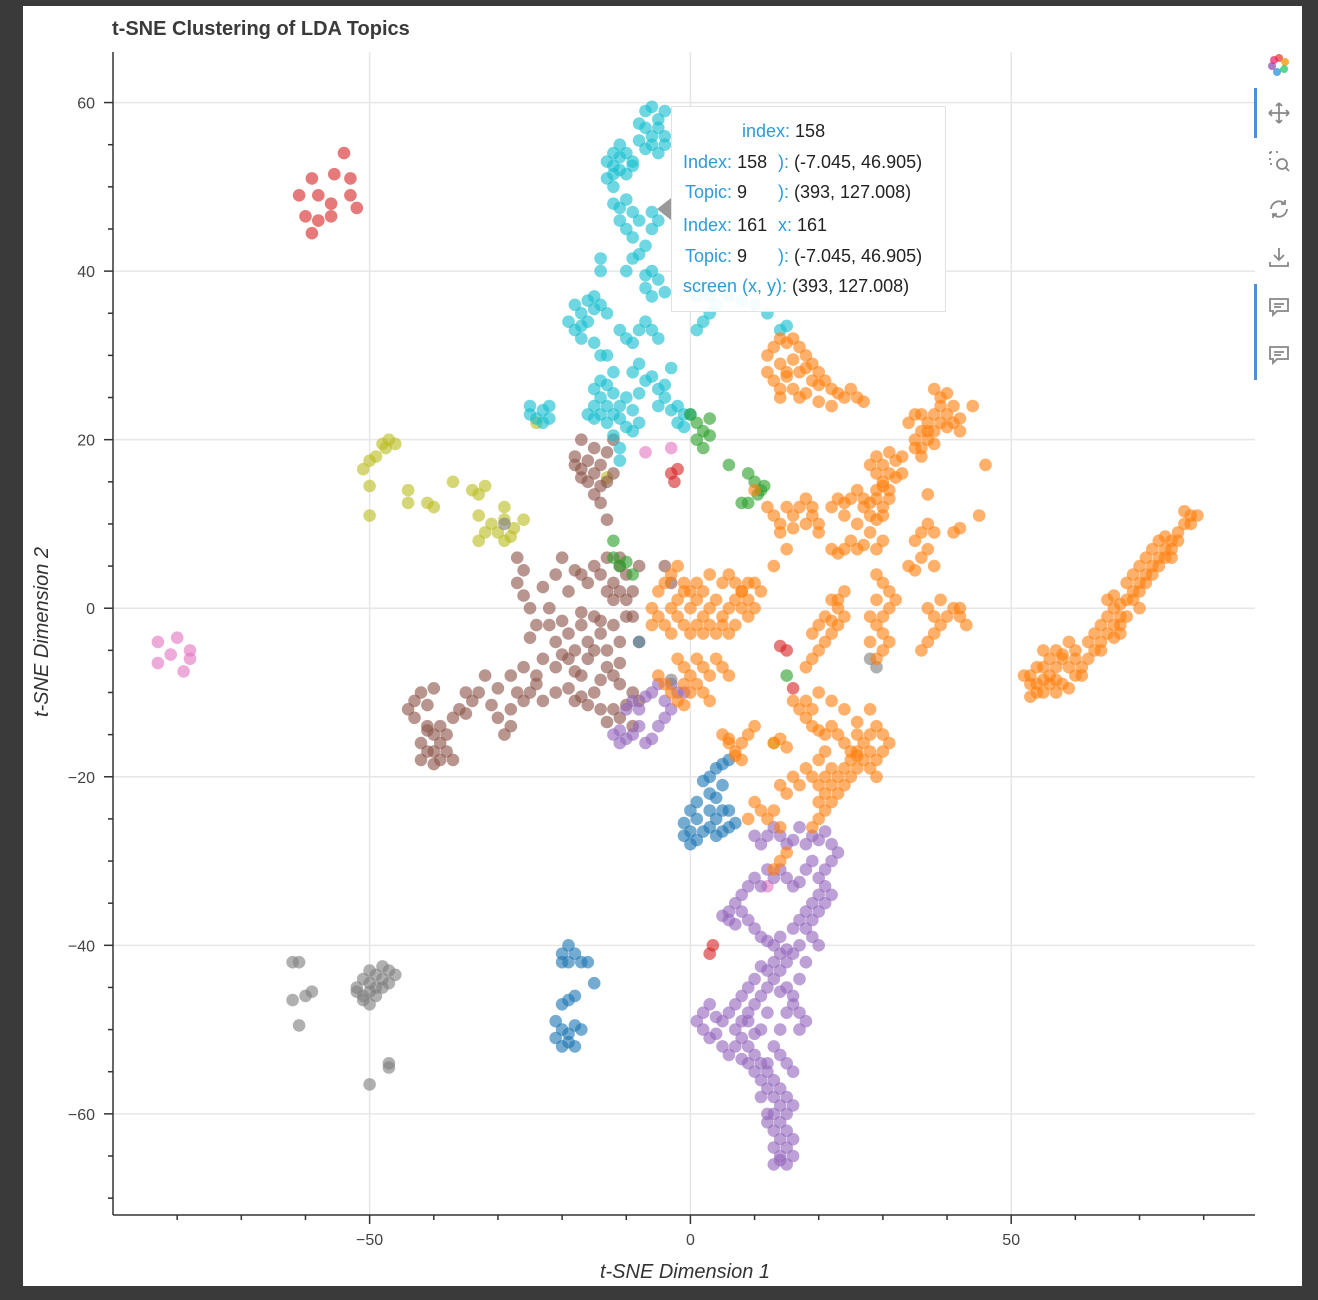 The image size is (1318, 1300). Describe the element at coordinates (1279, 161) in the screenshot. I see `box-zoom-icon` at that location.